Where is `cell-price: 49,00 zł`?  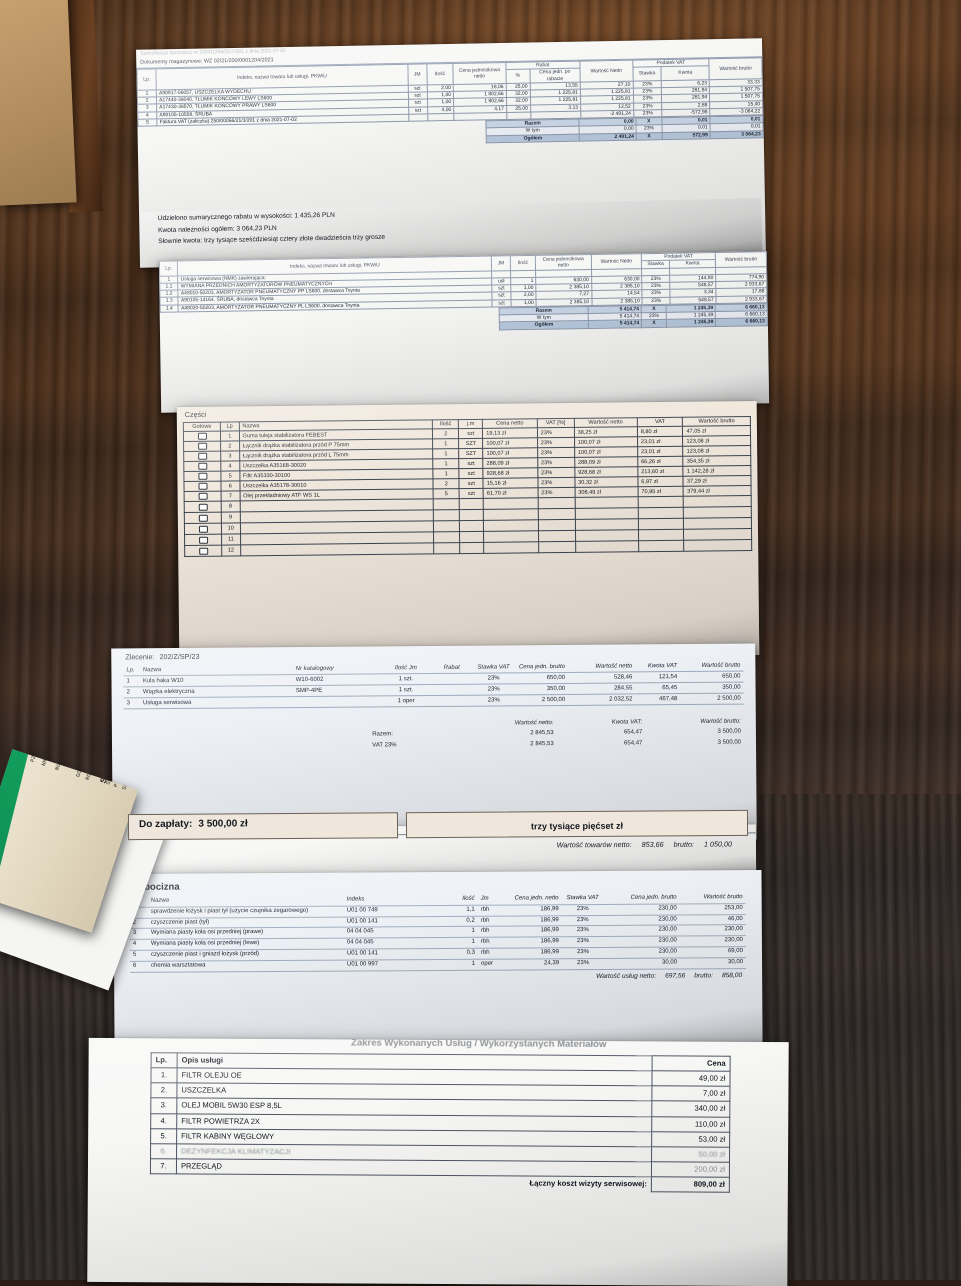
cell-price: 49,00 zł is located at coordinates (691, 1078).